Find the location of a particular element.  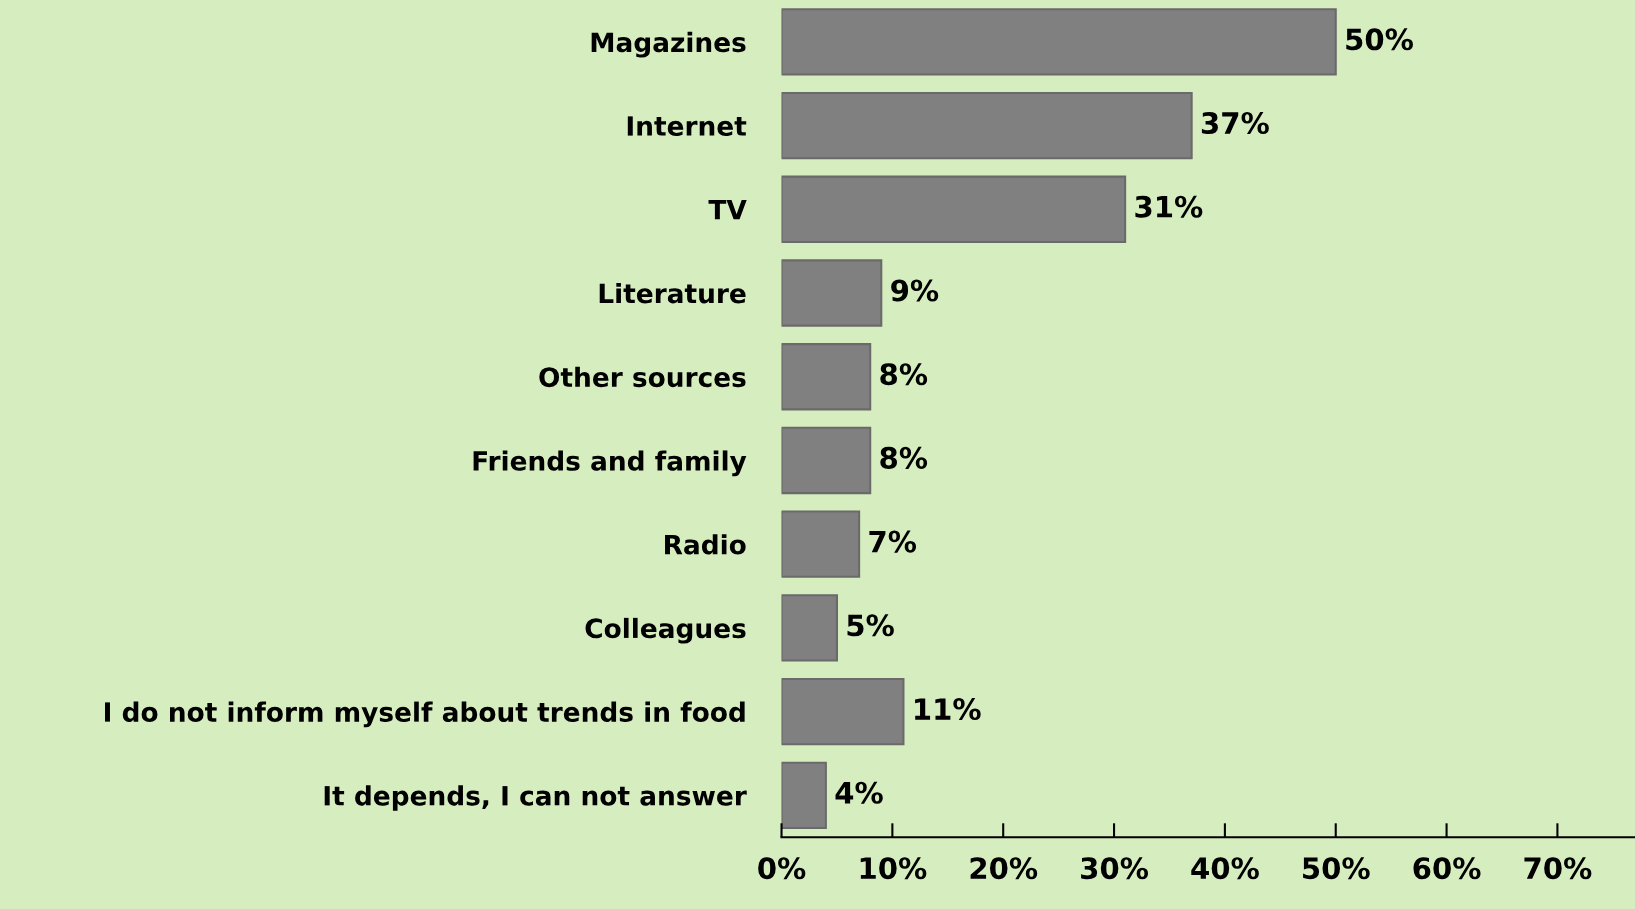

x-tick-label: 30% is located at coordinates (1115, 868).